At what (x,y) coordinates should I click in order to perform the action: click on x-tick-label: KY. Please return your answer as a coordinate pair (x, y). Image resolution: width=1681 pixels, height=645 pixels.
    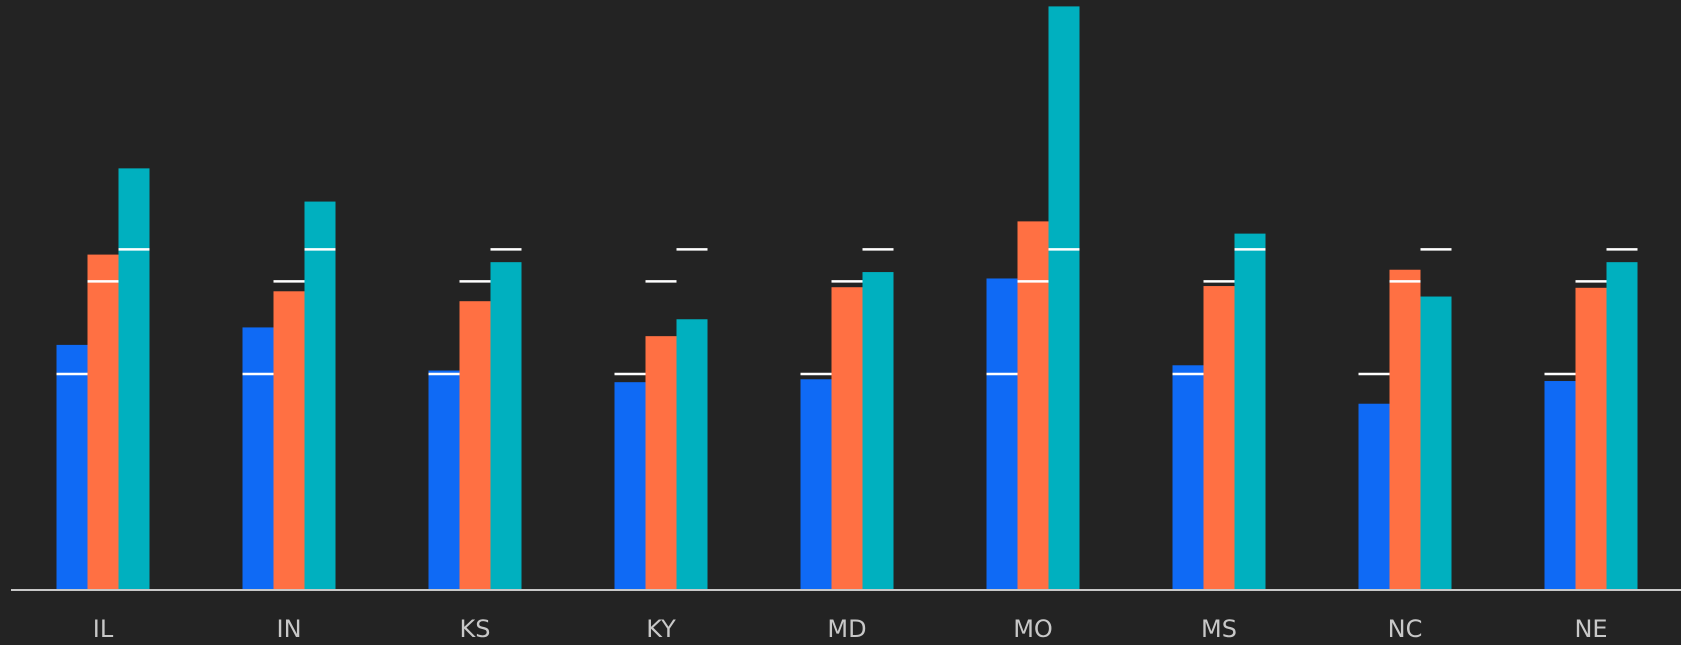
    Looking at the image, I should click on (661, 629).